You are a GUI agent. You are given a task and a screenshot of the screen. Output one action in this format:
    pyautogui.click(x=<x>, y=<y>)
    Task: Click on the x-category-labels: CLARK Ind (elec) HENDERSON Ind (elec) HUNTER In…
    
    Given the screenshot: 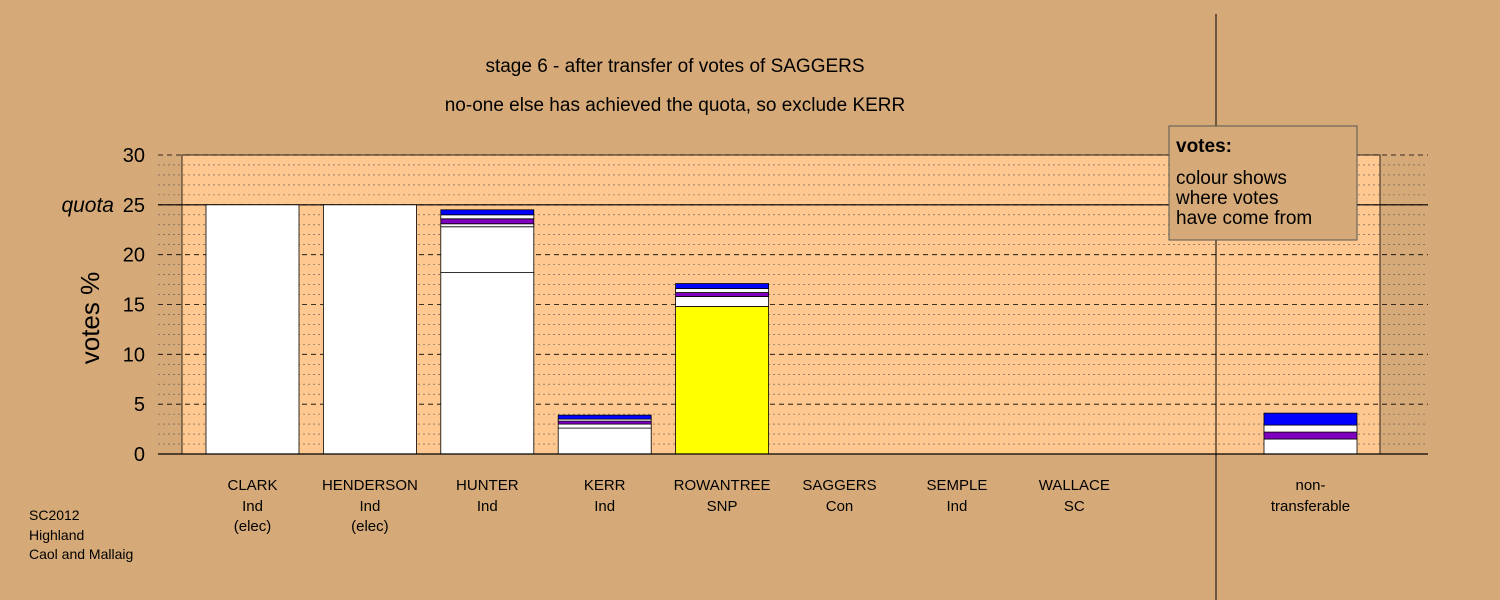 What is the action you would take?
    pyautogui.click(x=788, y=506)
    